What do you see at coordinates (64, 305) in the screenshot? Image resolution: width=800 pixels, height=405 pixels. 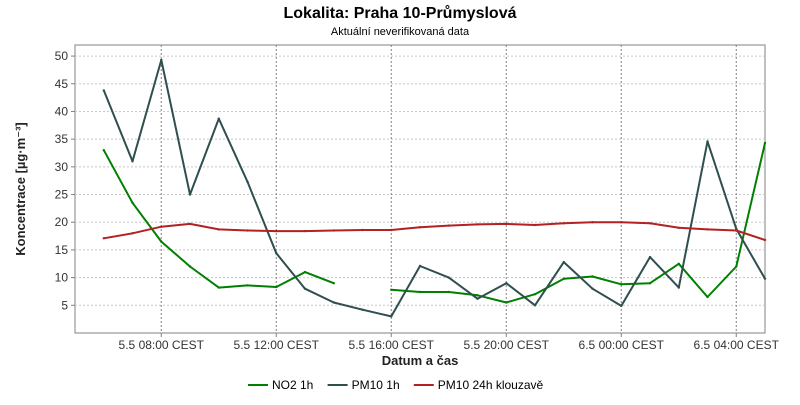 I see `y-tick-label: 5` at bounding box center [64, 305].